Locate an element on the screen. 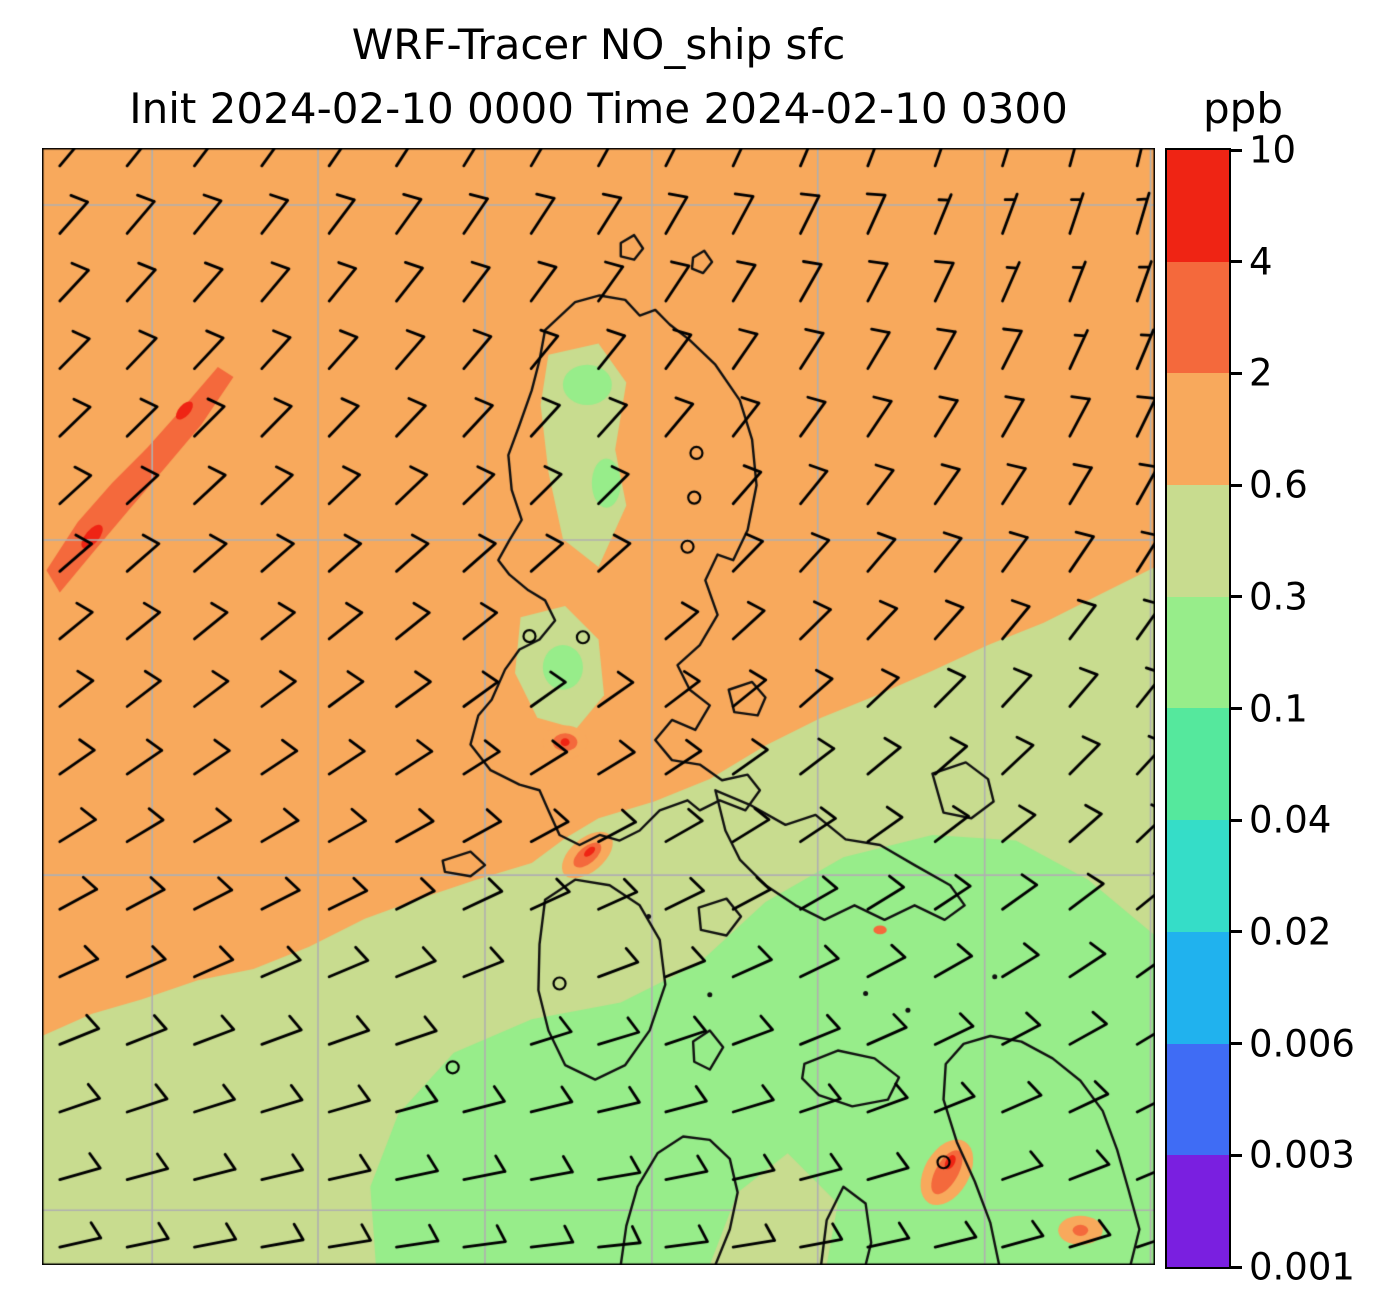 The image size is (1400, 1313). colorbar-units-label: ppb is located at coordinates (1243, 108).